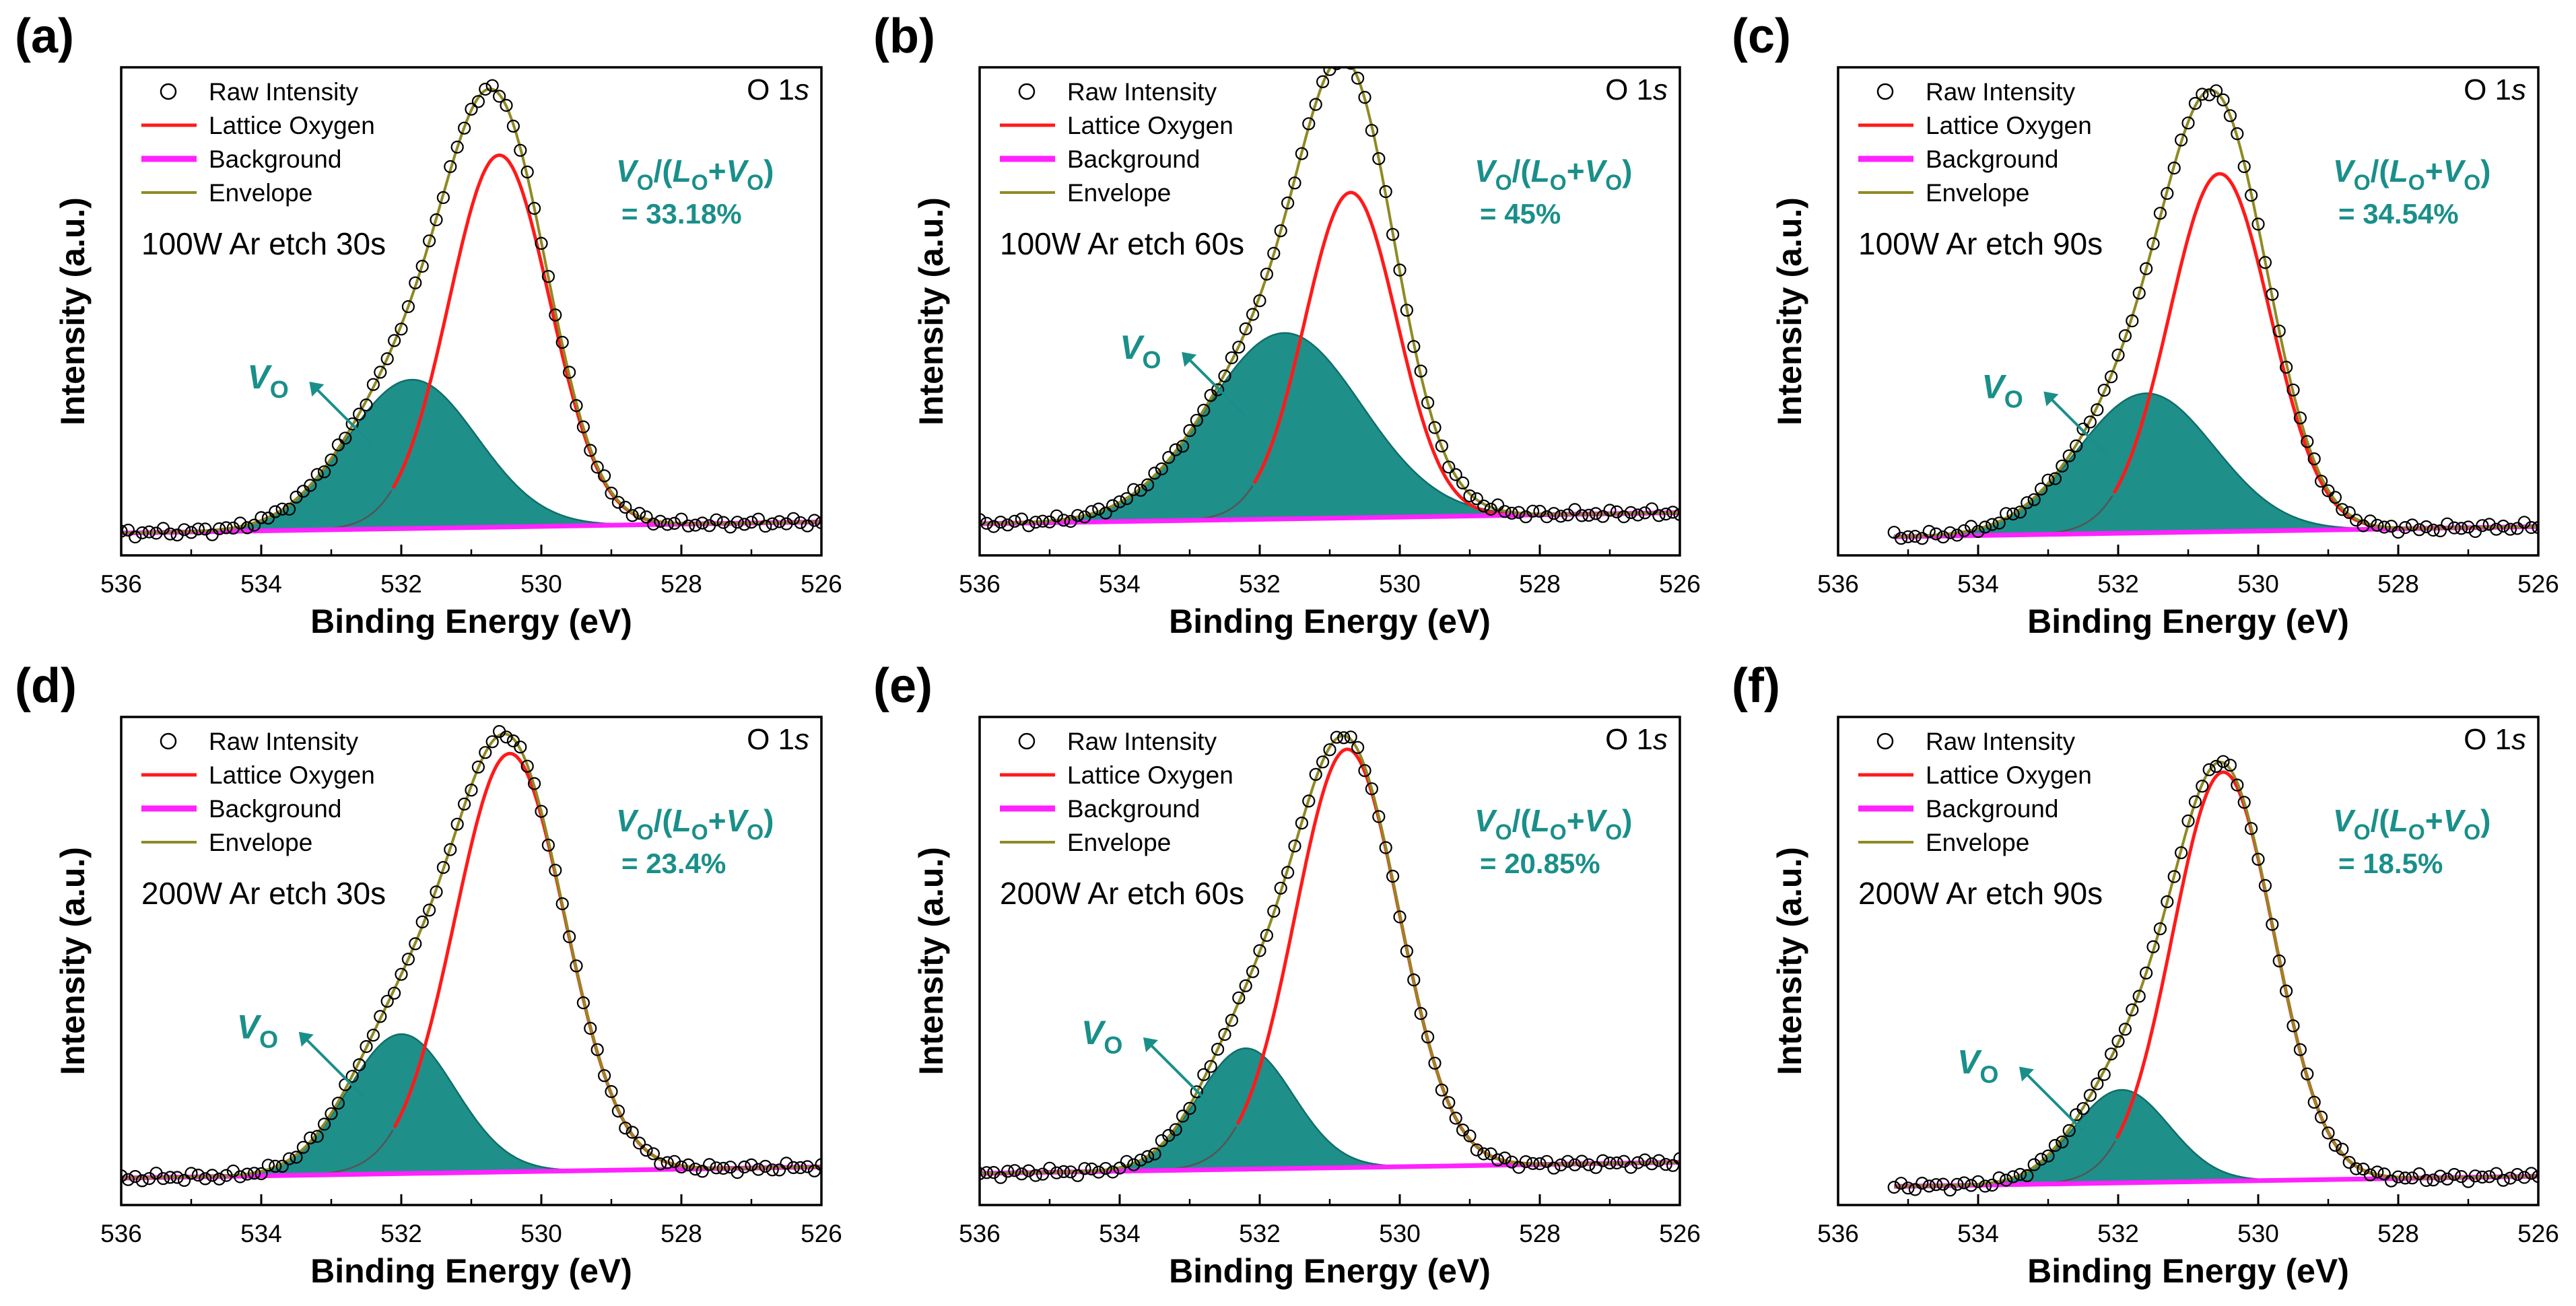 Image resolution: width=2576 pixels, height=1306 pixels. I want to click on vo-arrow-head, so click(306, 1039).